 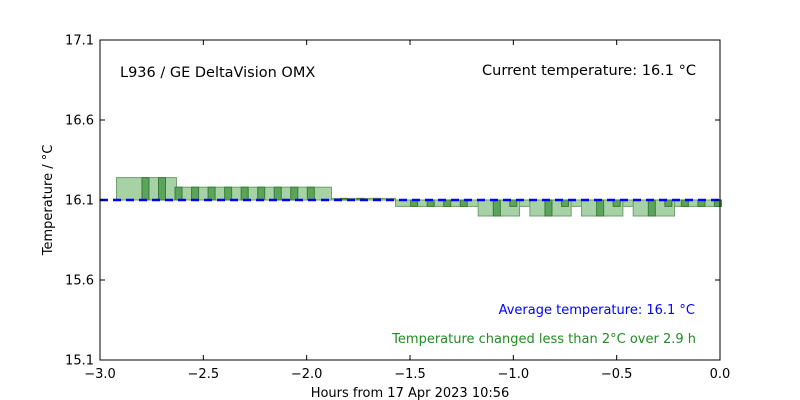 I want to click on instrument-label: L936 / GE DeltaVision OMX, so click(x=217, y=73).